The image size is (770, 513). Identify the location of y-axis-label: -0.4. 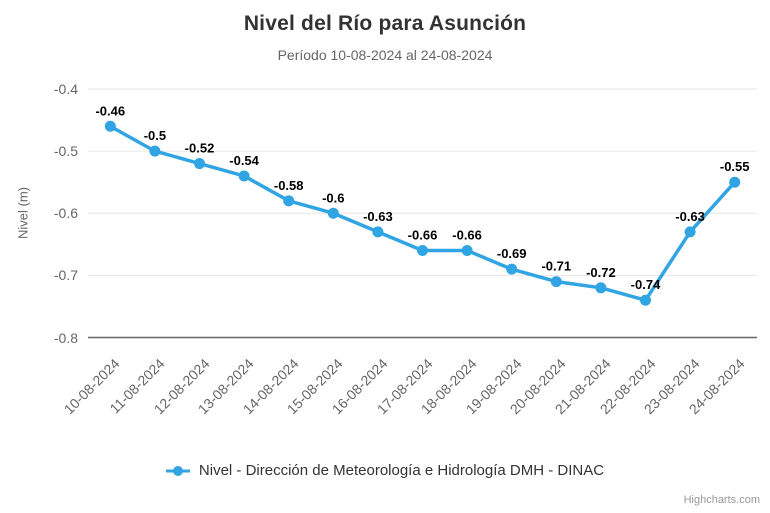
(65, 89).